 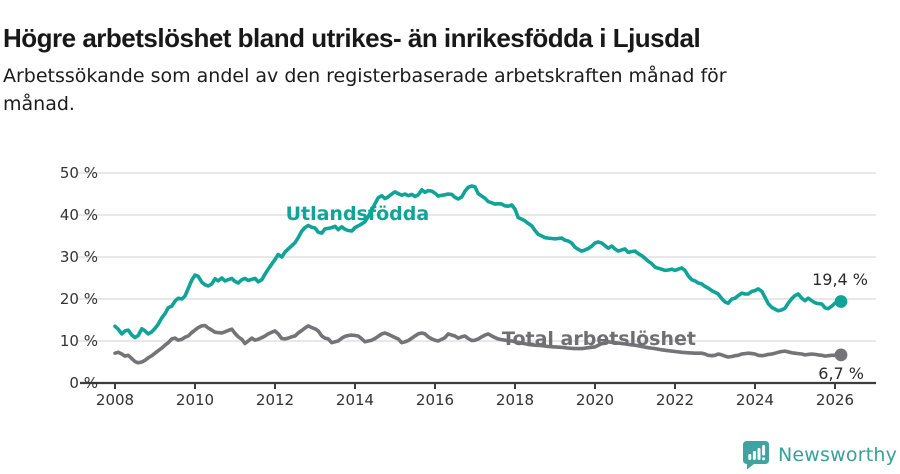 I want to click on y-tick-label-40: 40 %, so click(x=78, y=215).